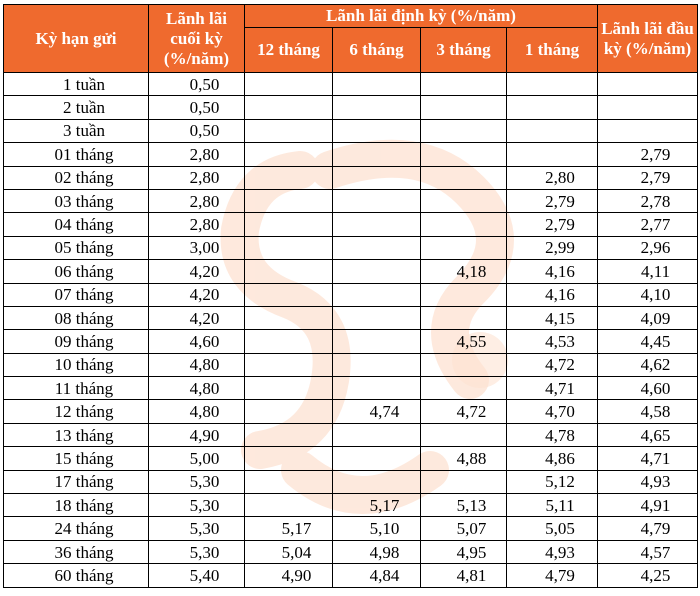 This screenshot has height=596, width=700. What do you see at coordinates (76, 435) in the screenshot?
I see `cell-term: 13 tháng` at bounding box center [76, 435].